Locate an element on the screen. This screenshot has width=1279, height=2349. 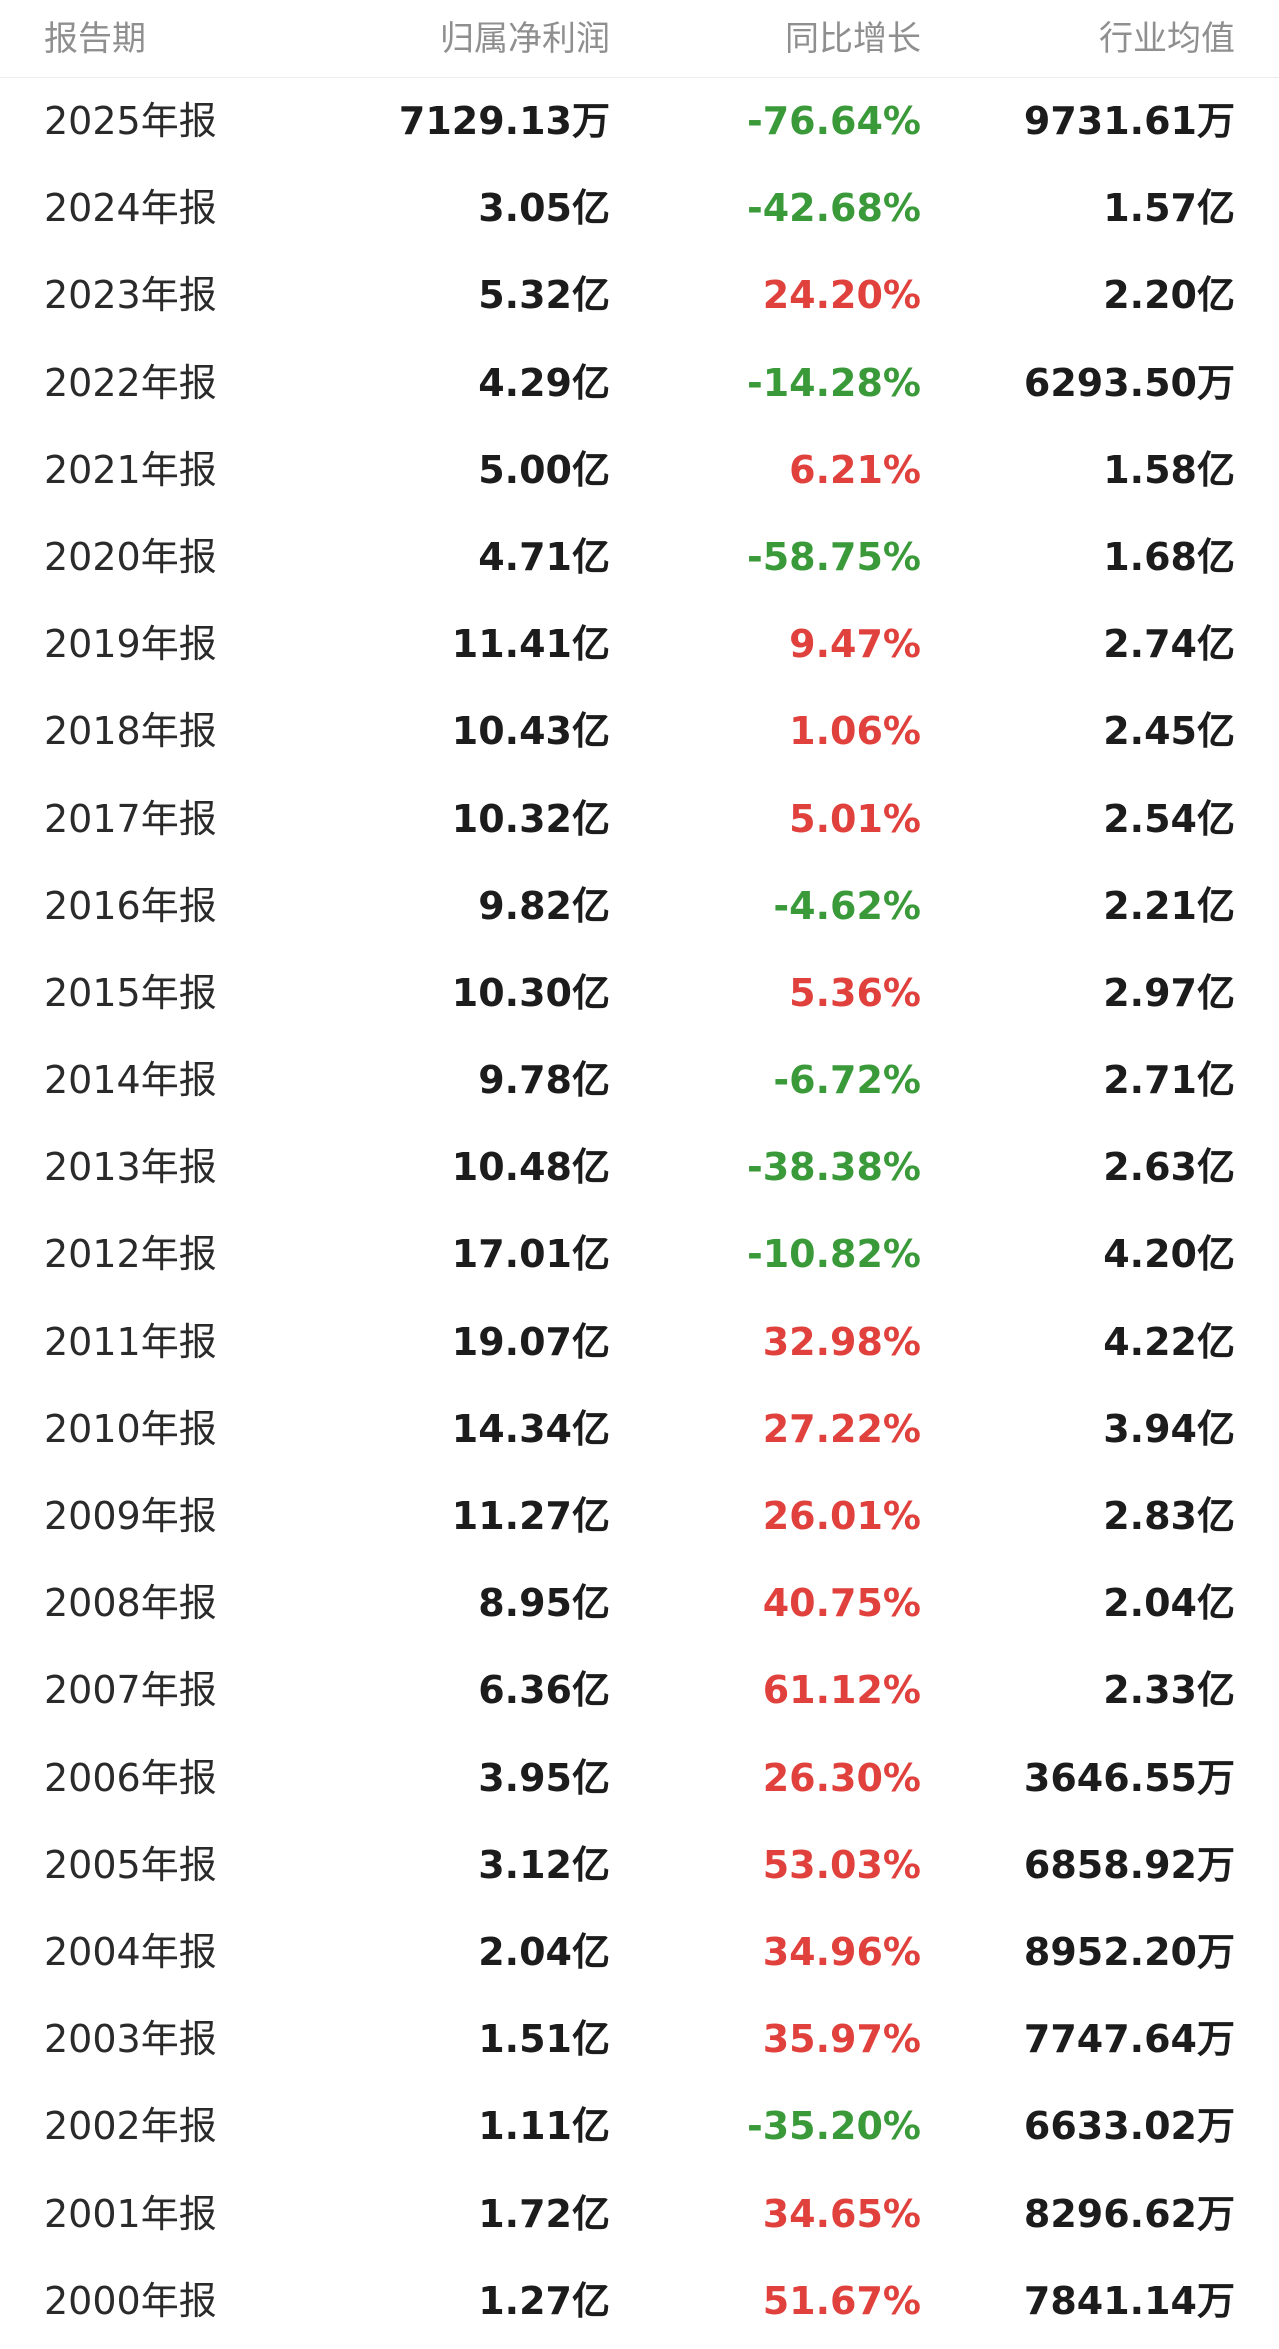
row-net-profit: 3.95亿 is located at coordinates (544, 1777).